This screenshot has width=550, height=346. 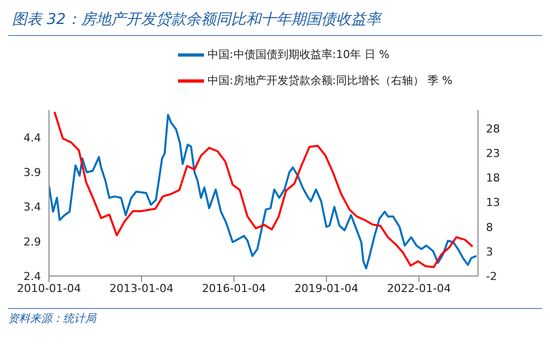 I want to click on legend-label: 中国:中债国债到期收益率:10年 日 %, so click(x=299, y=55).